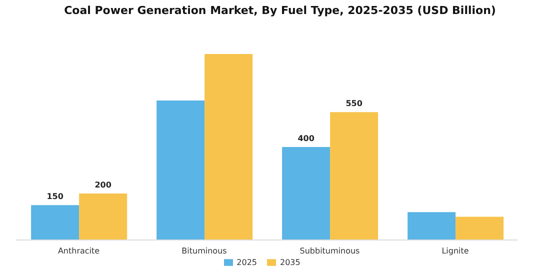 The width and height of the screenshot is (560, 280). Describe the element at coordinates (455, 251) in the screenshot. I see `x-tick-label: Lignite` at that location.